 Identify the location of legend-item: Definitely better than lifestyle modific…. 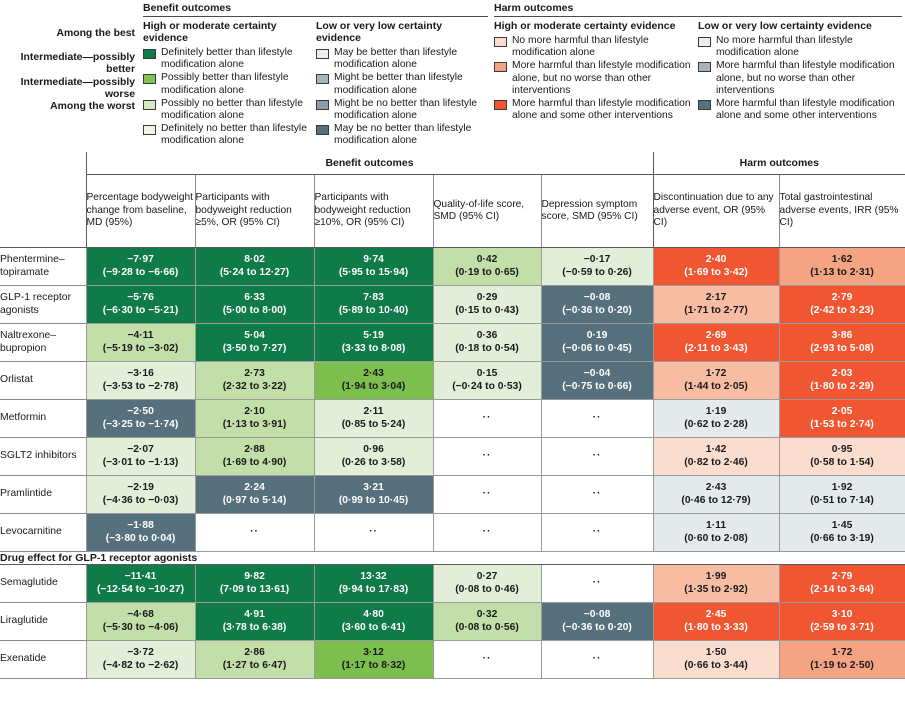
(229, 59).